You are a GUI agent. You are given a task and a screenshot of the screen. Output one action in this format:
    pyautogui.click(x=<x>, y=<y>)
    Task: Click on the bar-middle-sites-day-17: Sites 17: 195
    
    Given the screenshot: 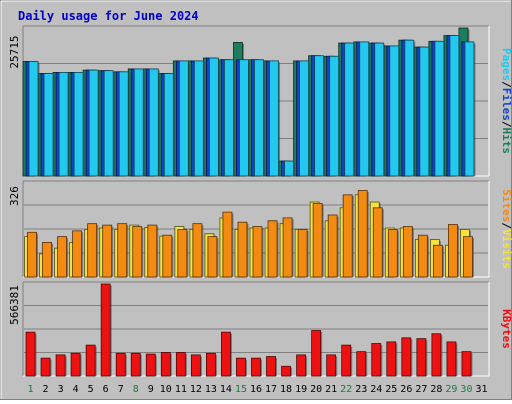 What is the action you would take?
    pyautogui.click(x=272, y=249)
    